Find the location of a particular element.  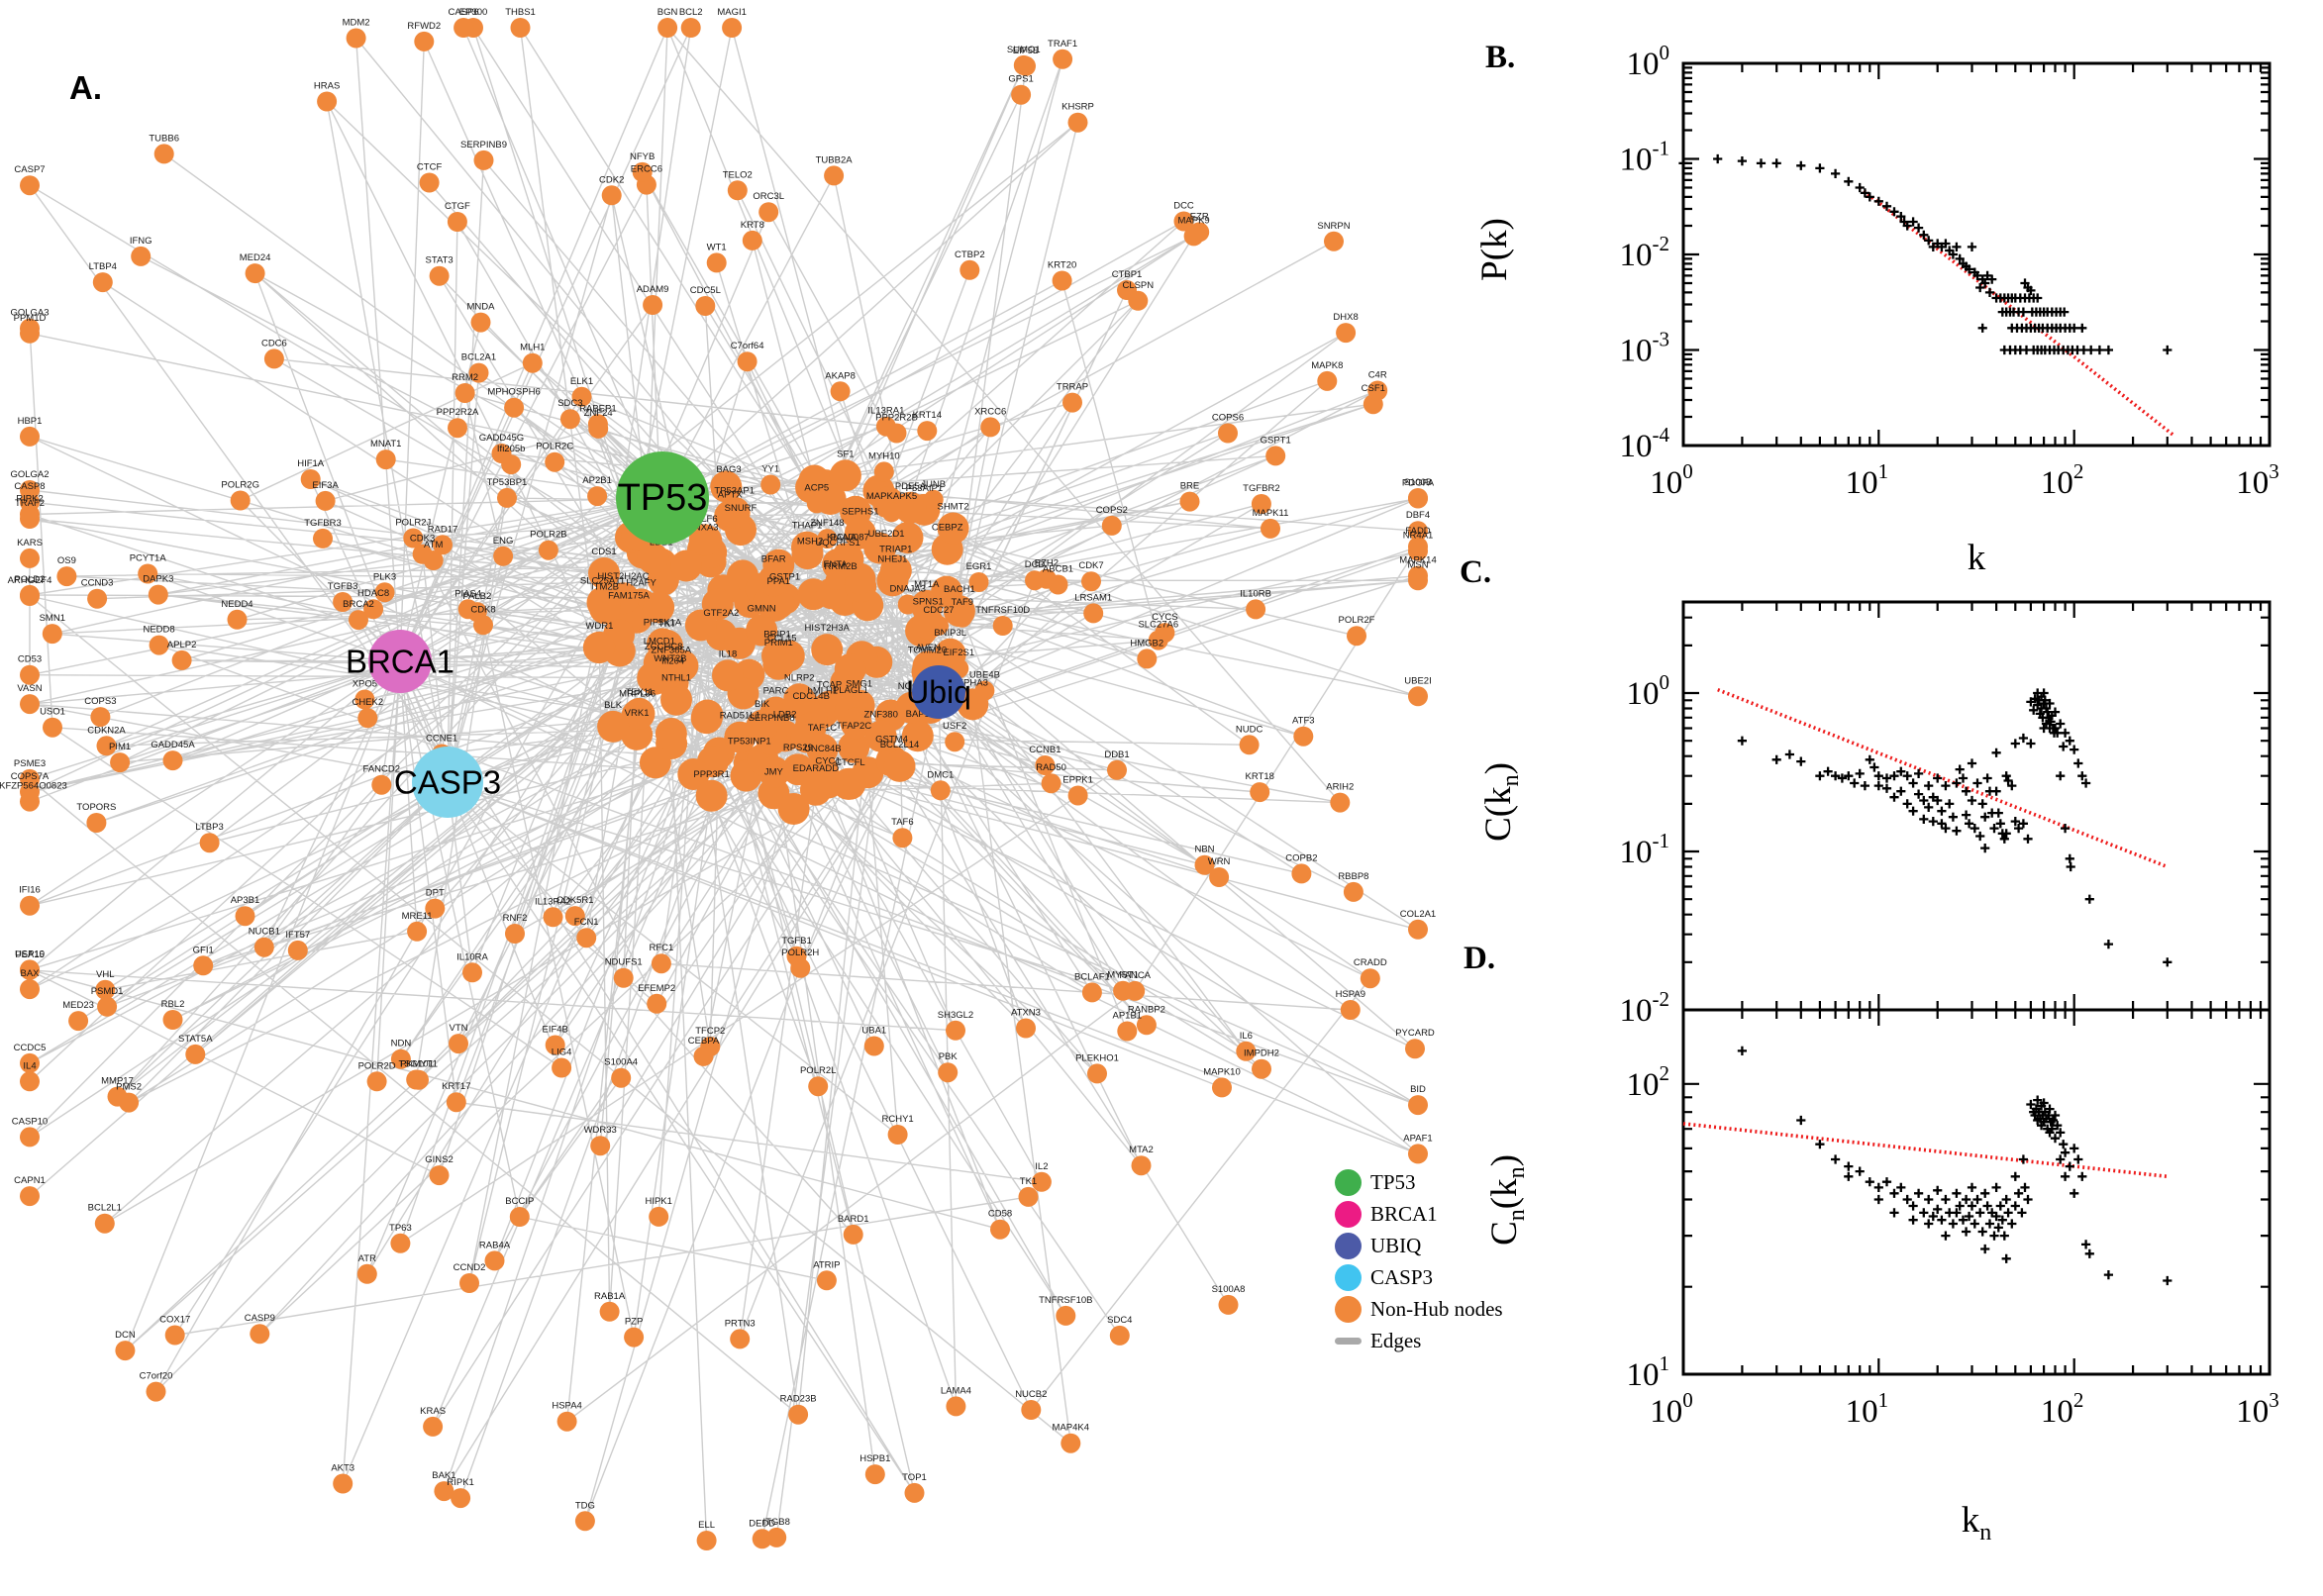

svg-text: CASP9 is located at coordinates (260, 1318).